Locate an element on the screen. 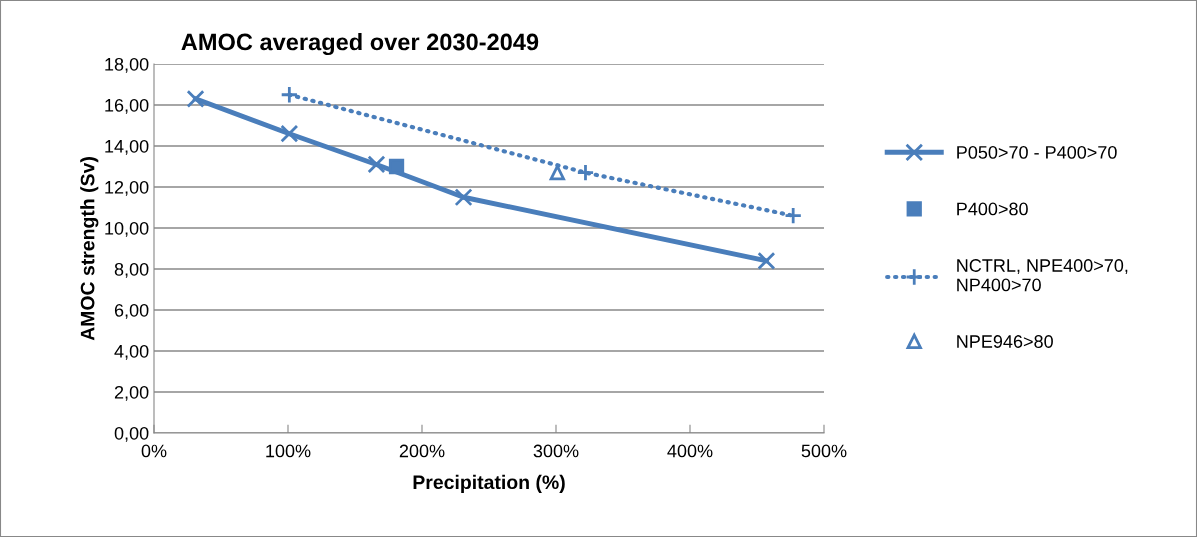 The width and height of the screenshot is (1197, 537). legend-label: P400>80 is located at coordinates (992, 209).